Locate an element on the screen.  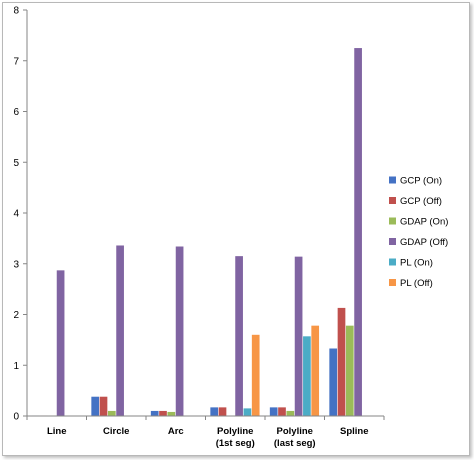
legend-label: PL (Off) is located at coordinates (416, 283).